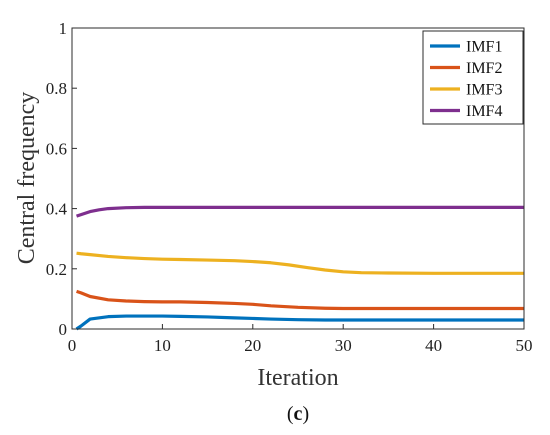  I want to click on legend-label-imf2: IMF2, so click(484, 68).